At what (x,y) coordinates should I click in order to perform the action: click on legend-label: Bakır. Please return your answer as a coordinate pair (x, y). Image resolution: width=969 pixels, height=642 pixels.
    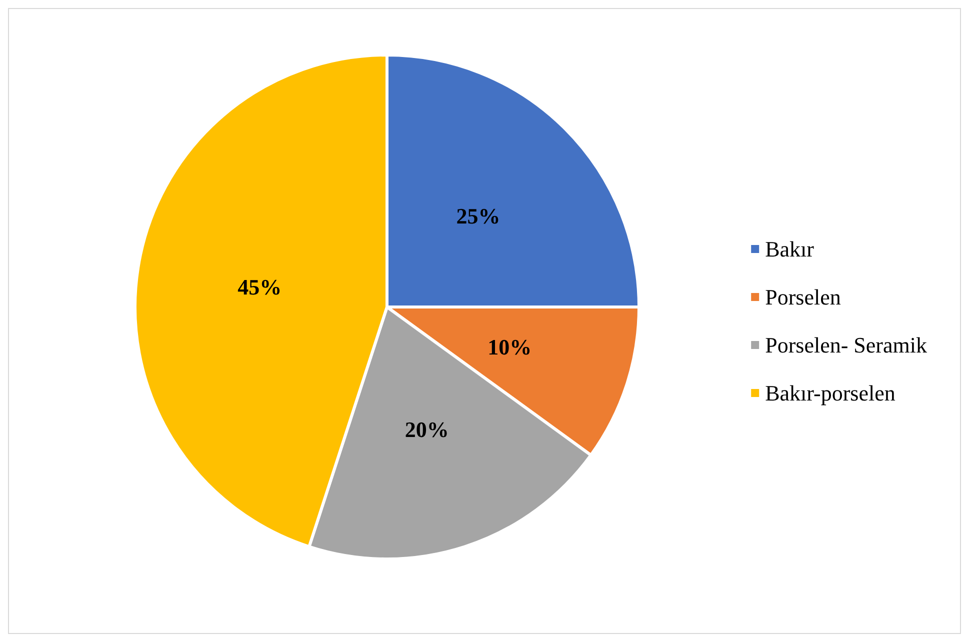
    Looking at the image, I should click on (790, 249).